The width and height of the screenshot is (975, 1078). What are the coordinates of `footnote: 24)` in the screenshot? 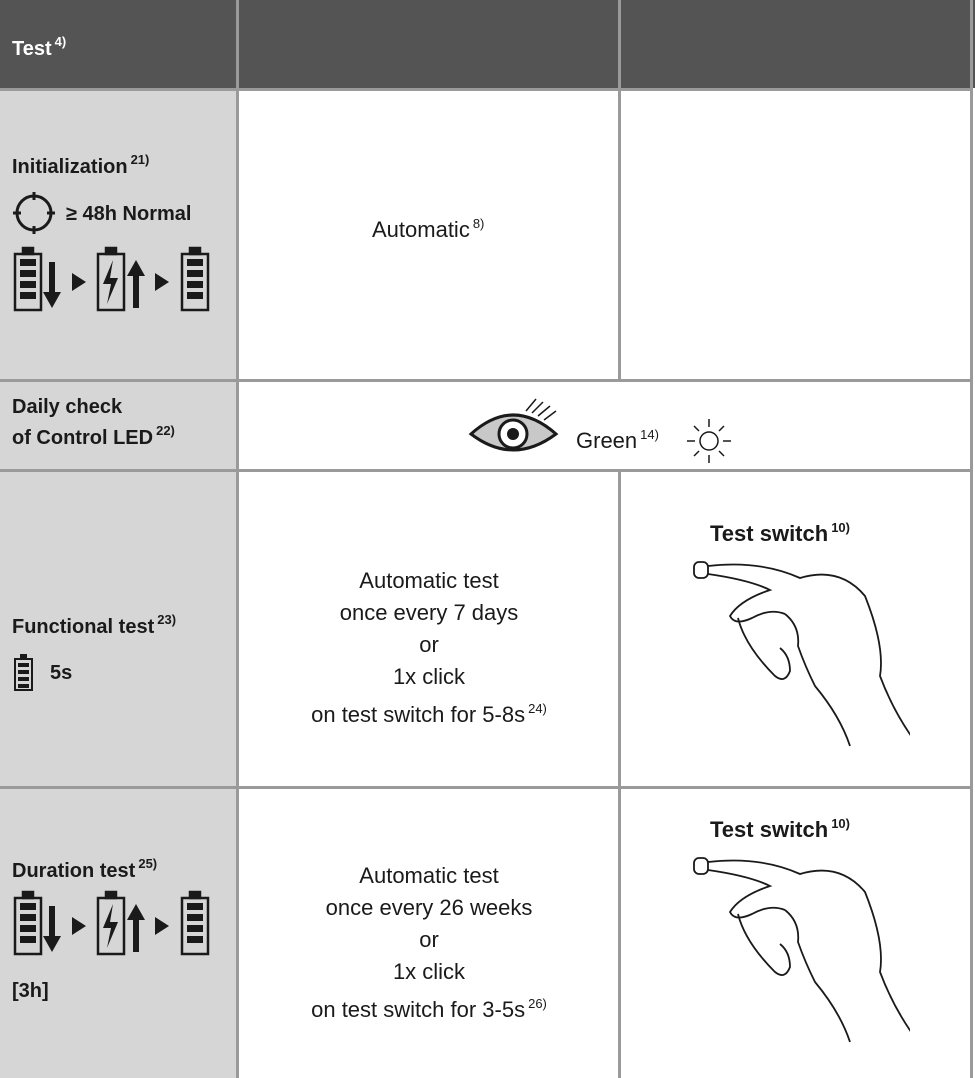 It's located at (537, 708).